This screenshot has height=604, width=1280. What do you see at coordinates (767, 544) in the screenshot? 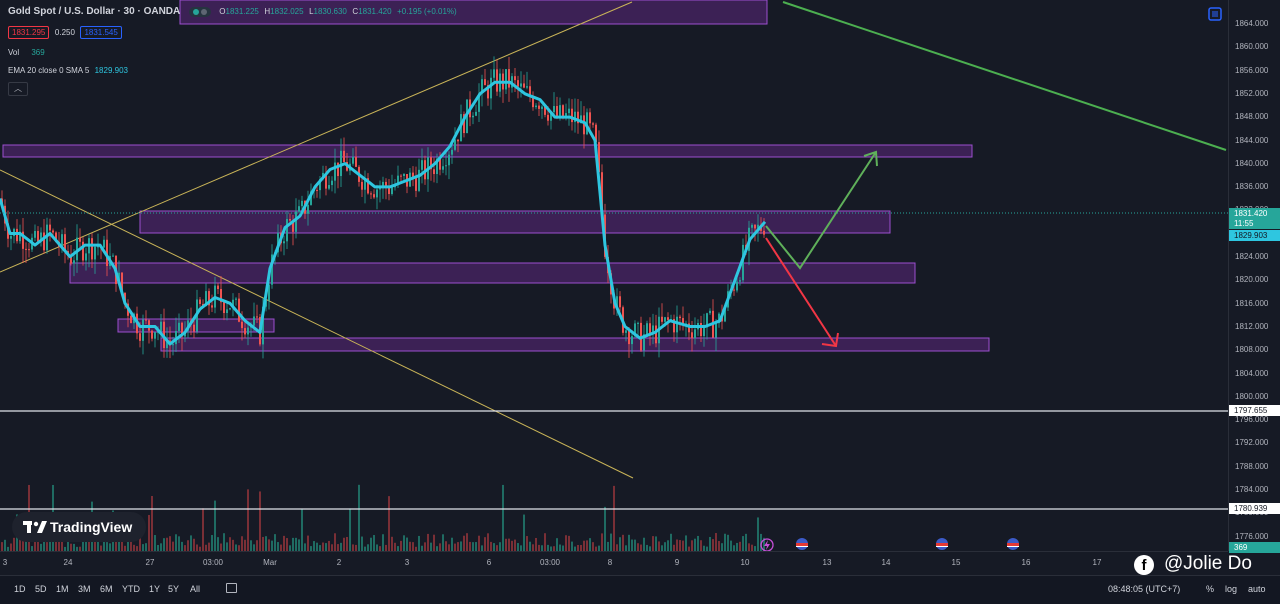
I see `lightning-event-icon` at bounding box center [767, 544].